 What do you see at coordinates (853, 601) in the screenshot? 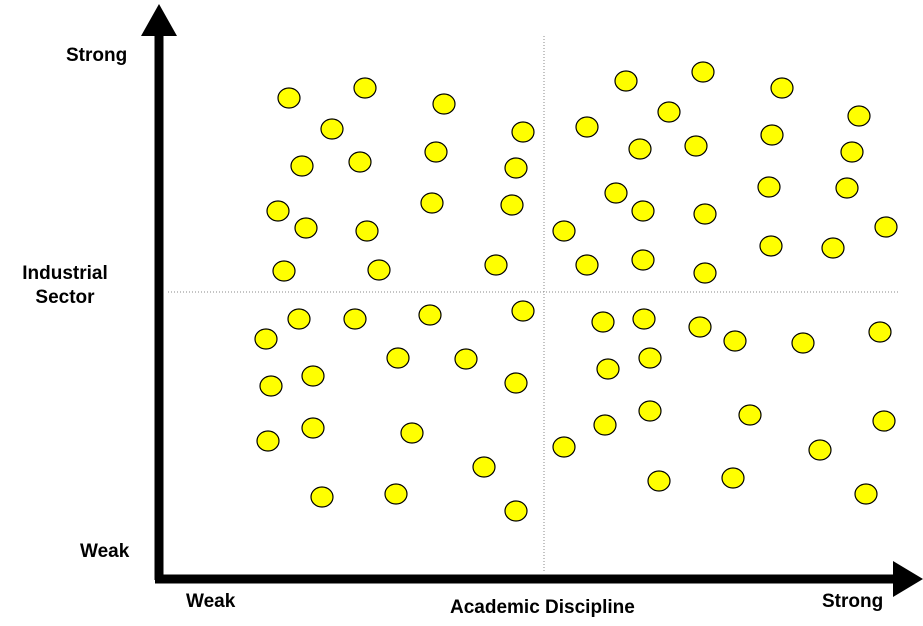
I see `x-axis-high-label: Strong` at bounding box center [853, 601].